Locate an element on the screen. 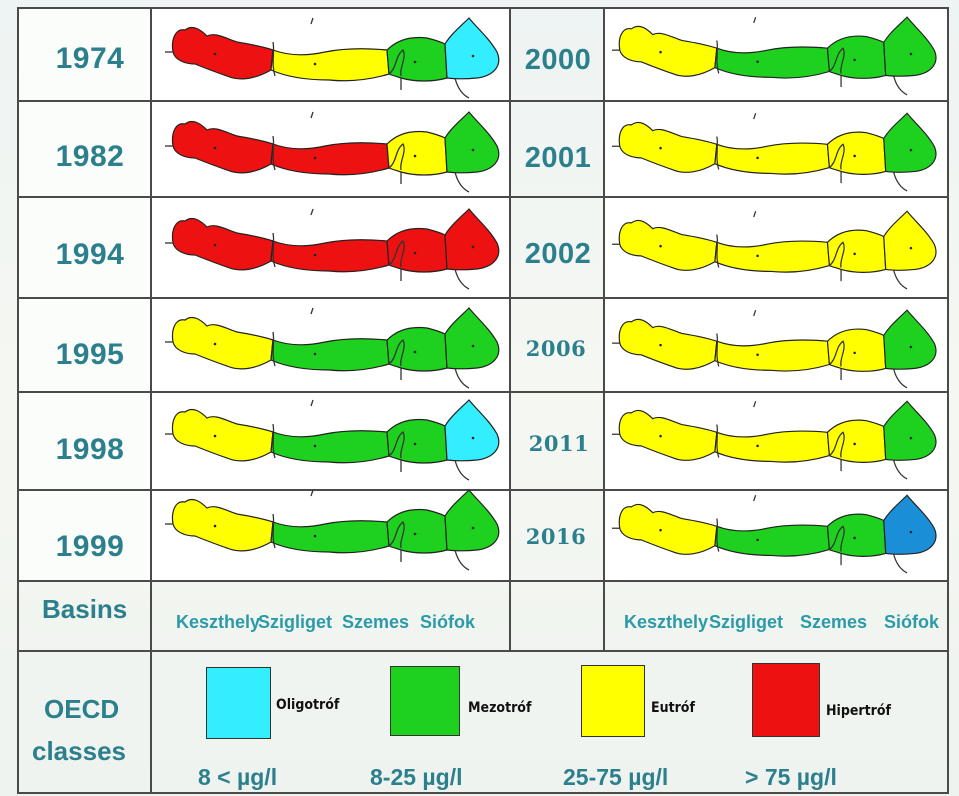  year-label: 2001 is located at coordinates (558, 158).